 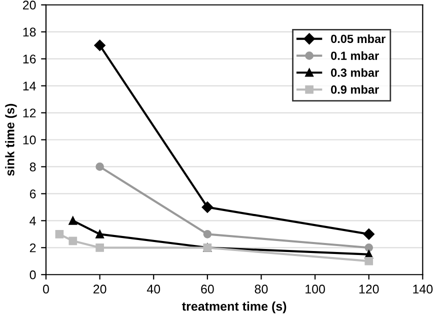 I want to click on x-tick-label: 140, so click(x=423, y=289).